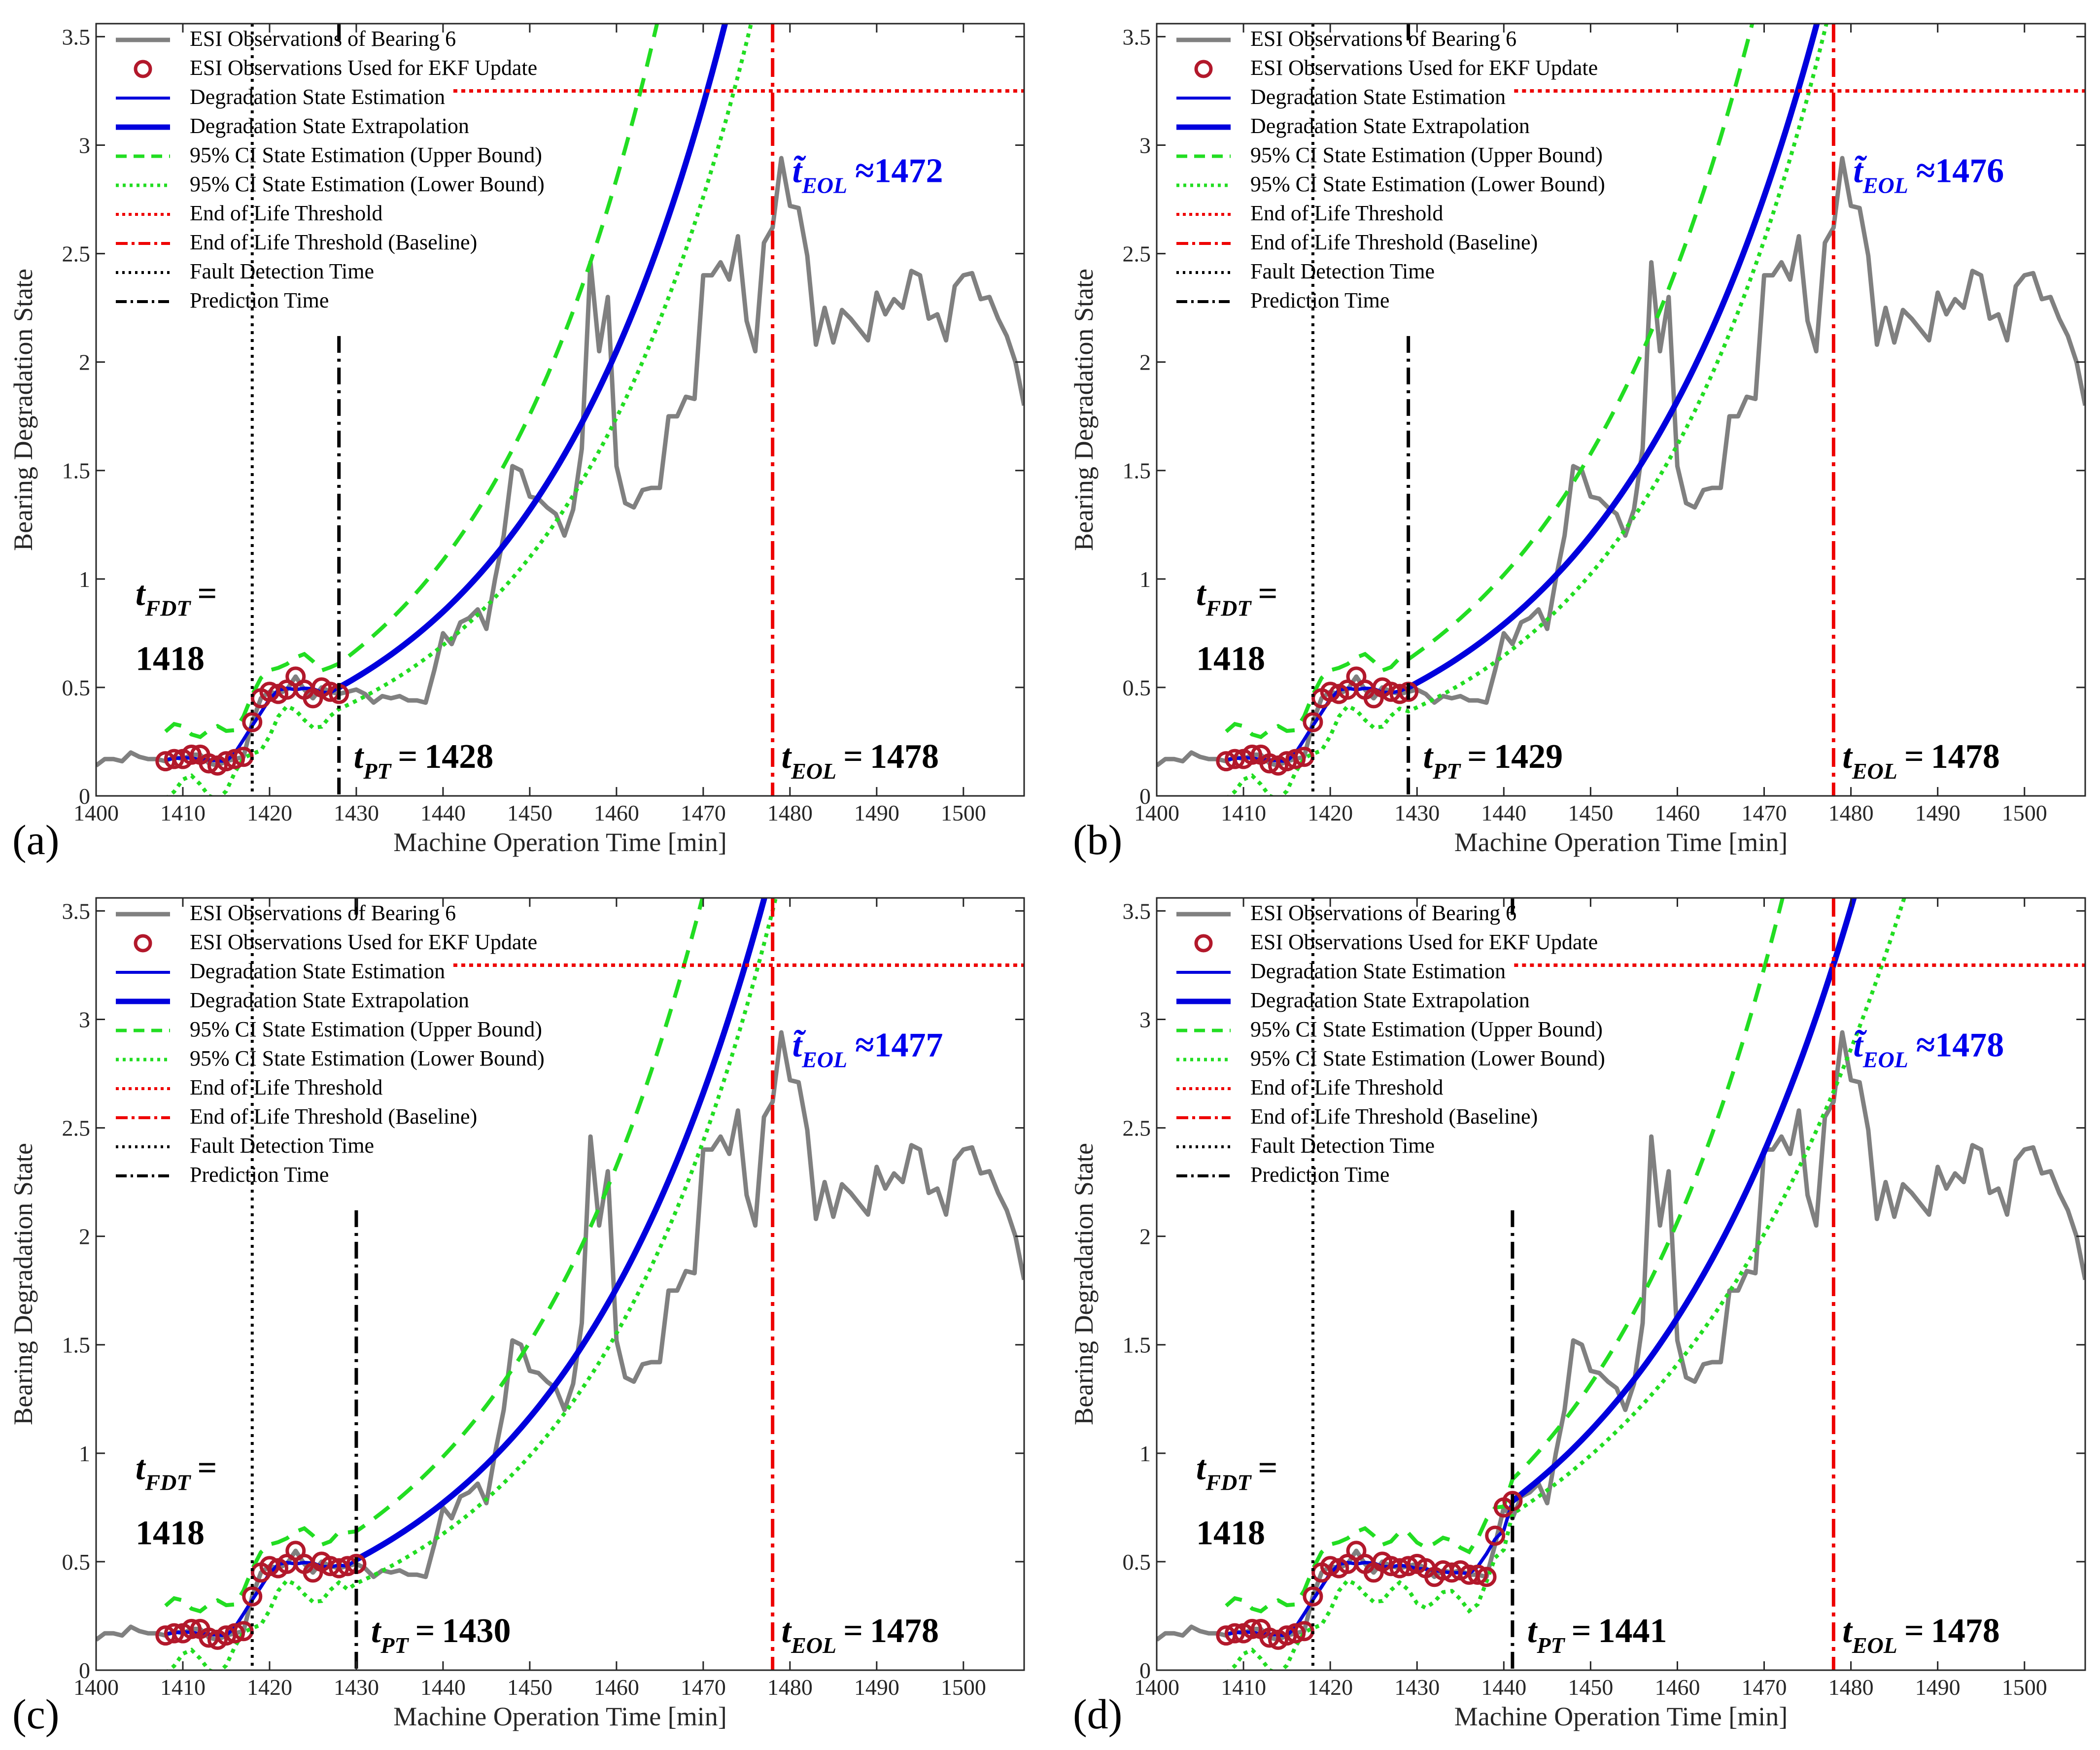 The height and width of the screenshot is (1750, 2100). Describe the element at coordinates (23, 410) in the screenshot. I see `y-axis-label: Bearing Degradation State` at that location.